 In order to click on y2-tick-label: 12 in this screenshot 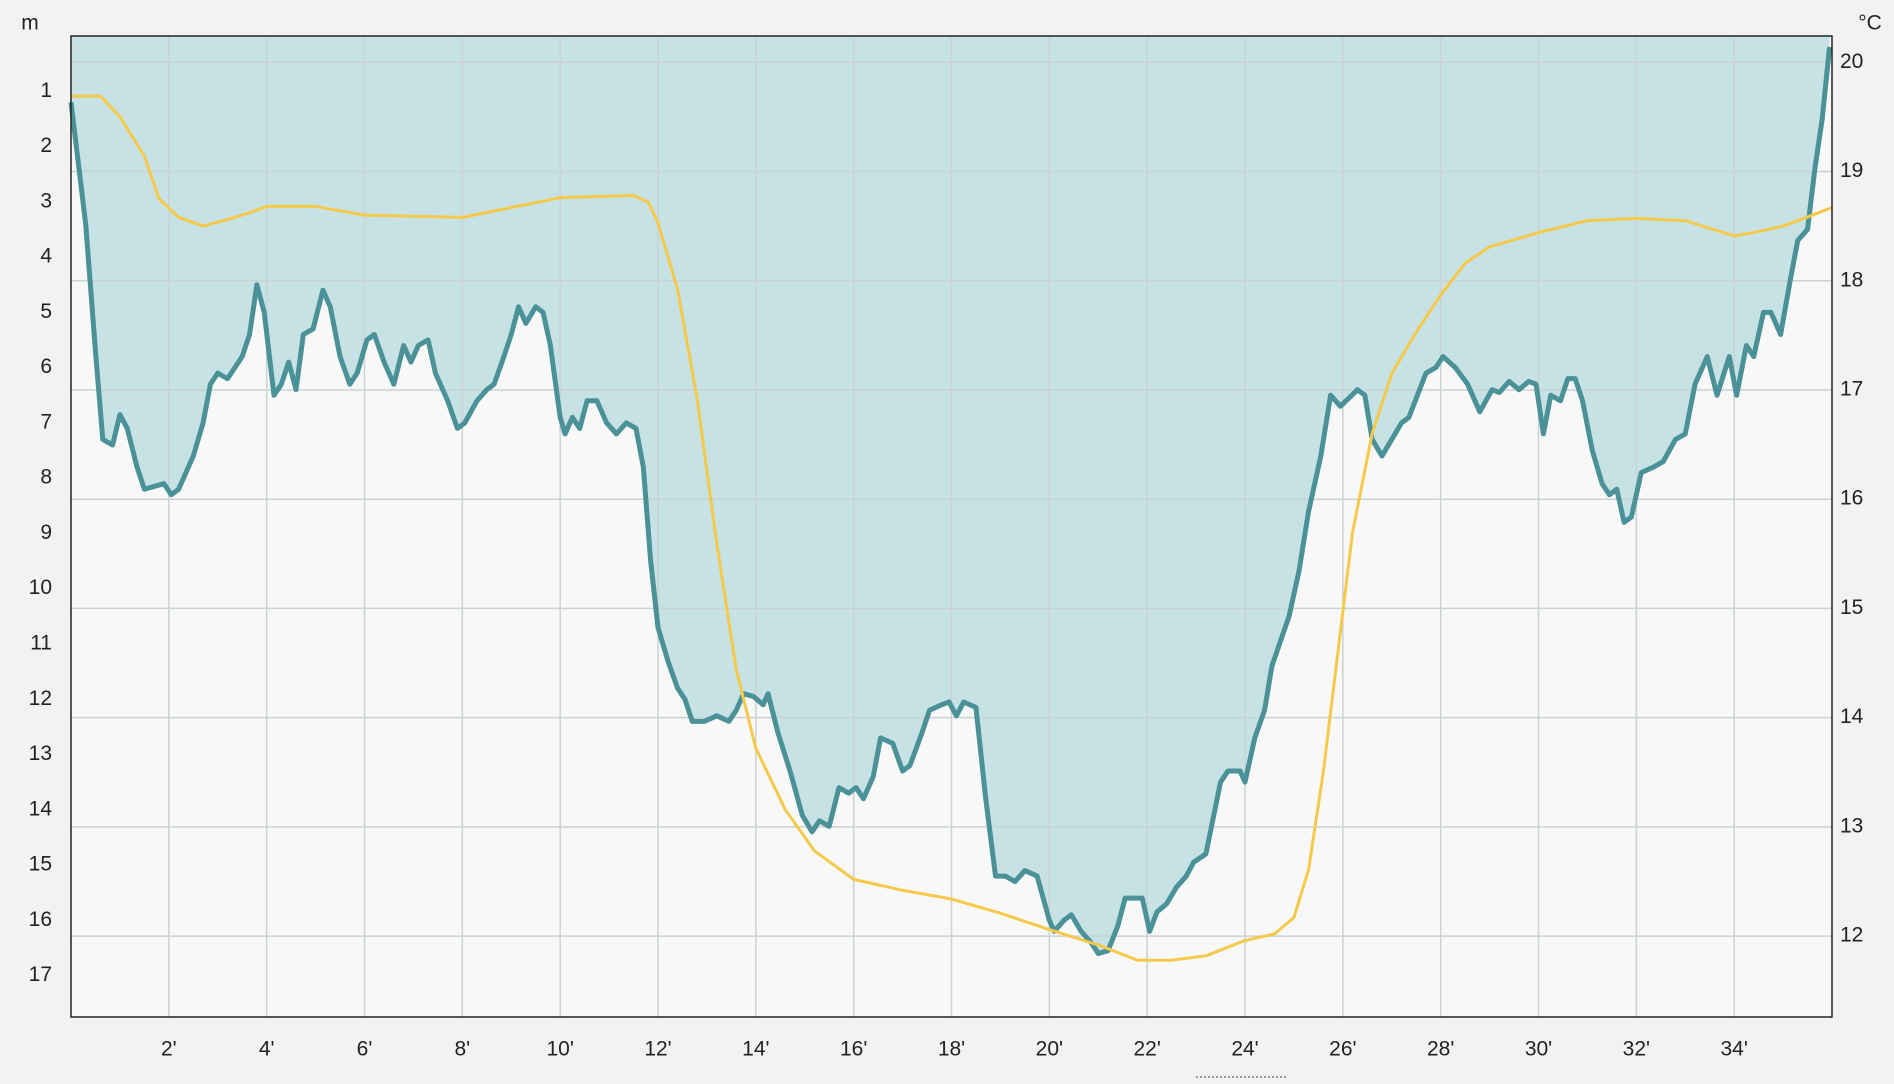, I will do `click(1851, 935)`.